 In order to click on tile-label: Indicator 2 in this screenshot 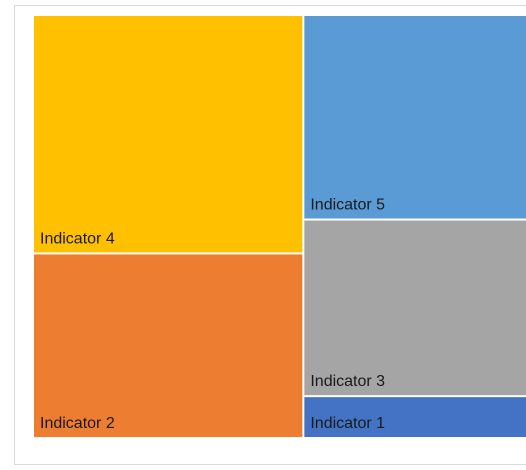, I will do `click(77, 423)`.